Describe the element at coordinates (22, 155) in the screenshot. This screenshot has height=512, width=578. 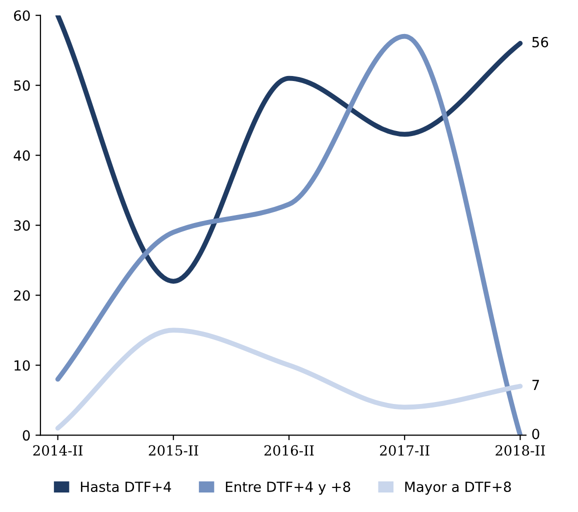
I see `y-tick-label: 40` at that location.